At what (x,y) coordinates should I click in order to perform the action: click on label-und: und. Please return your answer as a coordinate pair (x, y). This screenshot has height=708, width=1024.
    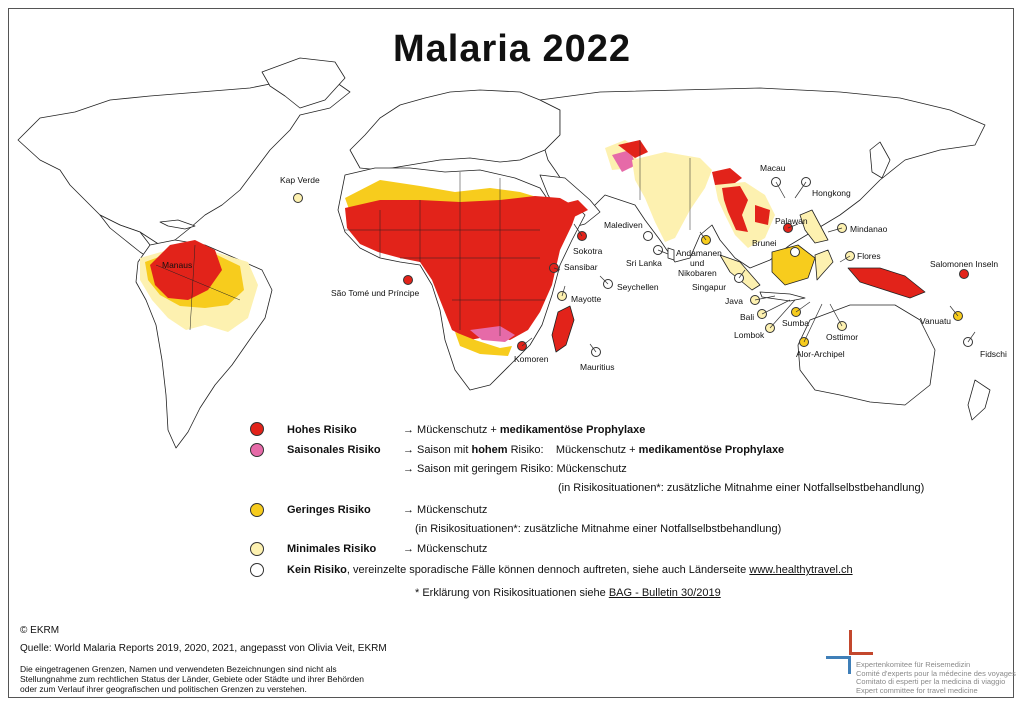
    Looking at the image, I should click on (697, 263).